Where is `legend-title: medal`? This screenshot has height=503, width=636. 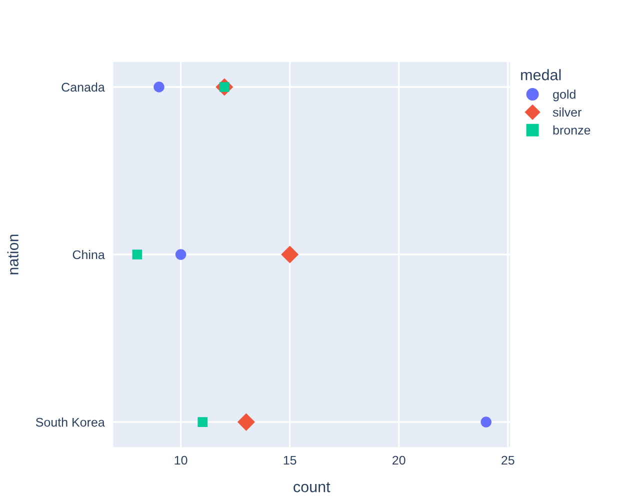 legend-title: medal is located at coordinates (541, 74).